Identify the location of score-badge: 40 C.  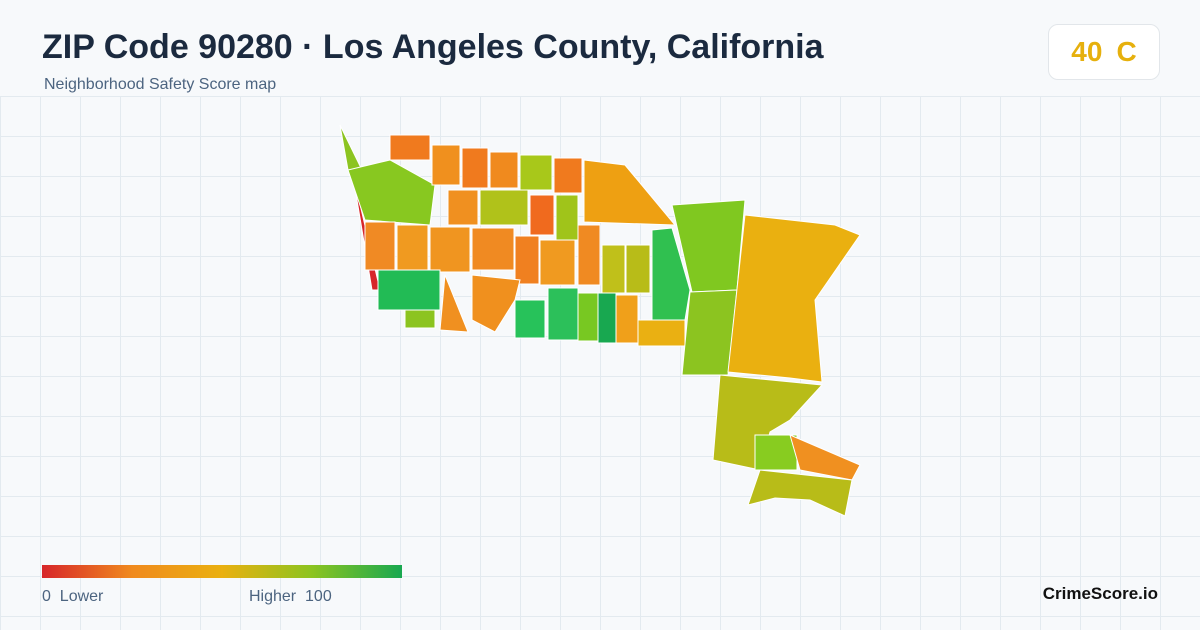
(1104, 52).